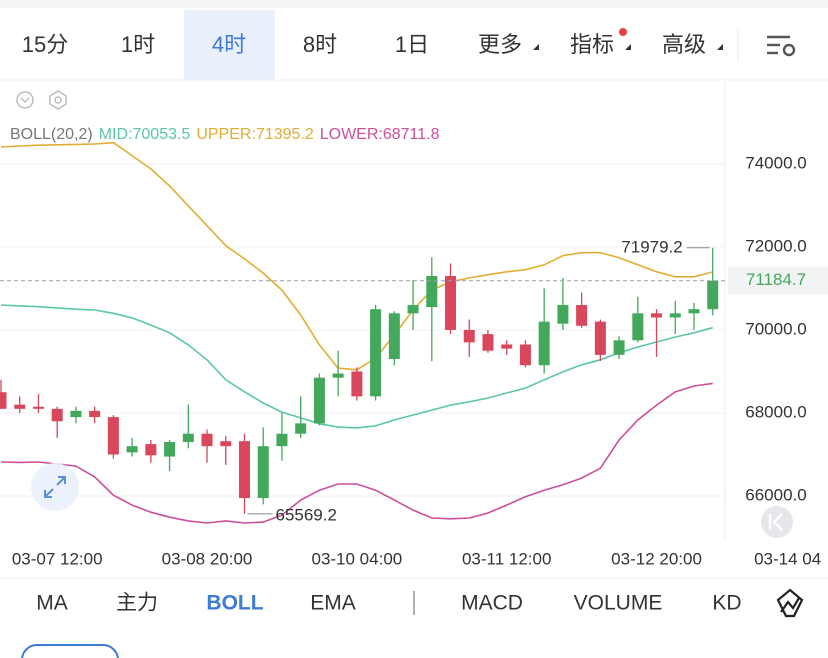 This screenshot has height=658, width=828. What do you see at coordinates (51, 134) in the screenshot?
I see `legend-title: BOLL(20,2)` at bounding box center [51, 134].